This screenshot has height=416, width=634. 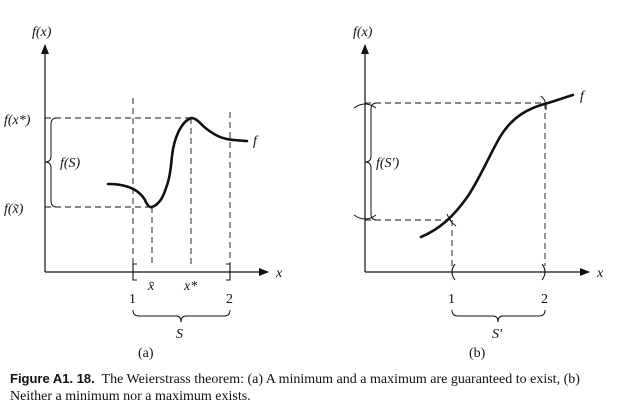 What do you see at coordinates (190, 286) in the screenshot?
I see `panel-a-xtick-max: x*` at bounding box center [190, 286].